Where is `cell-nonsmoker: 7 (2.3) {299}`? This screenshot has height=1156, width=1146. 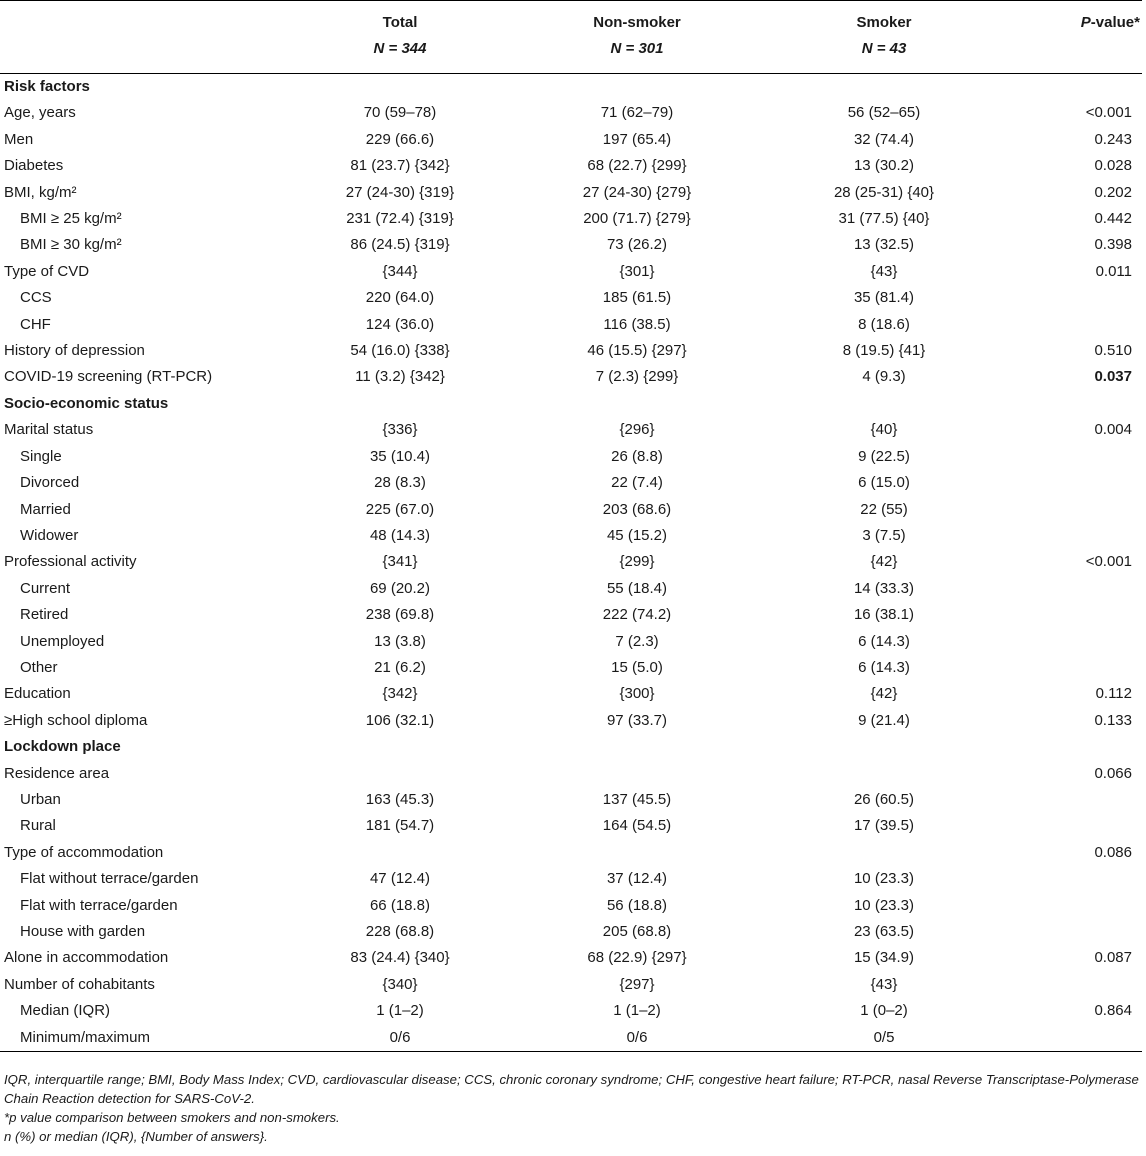 cell-nonsmoker: 7 (2.3) {299} is located at coordinates (637, 377).